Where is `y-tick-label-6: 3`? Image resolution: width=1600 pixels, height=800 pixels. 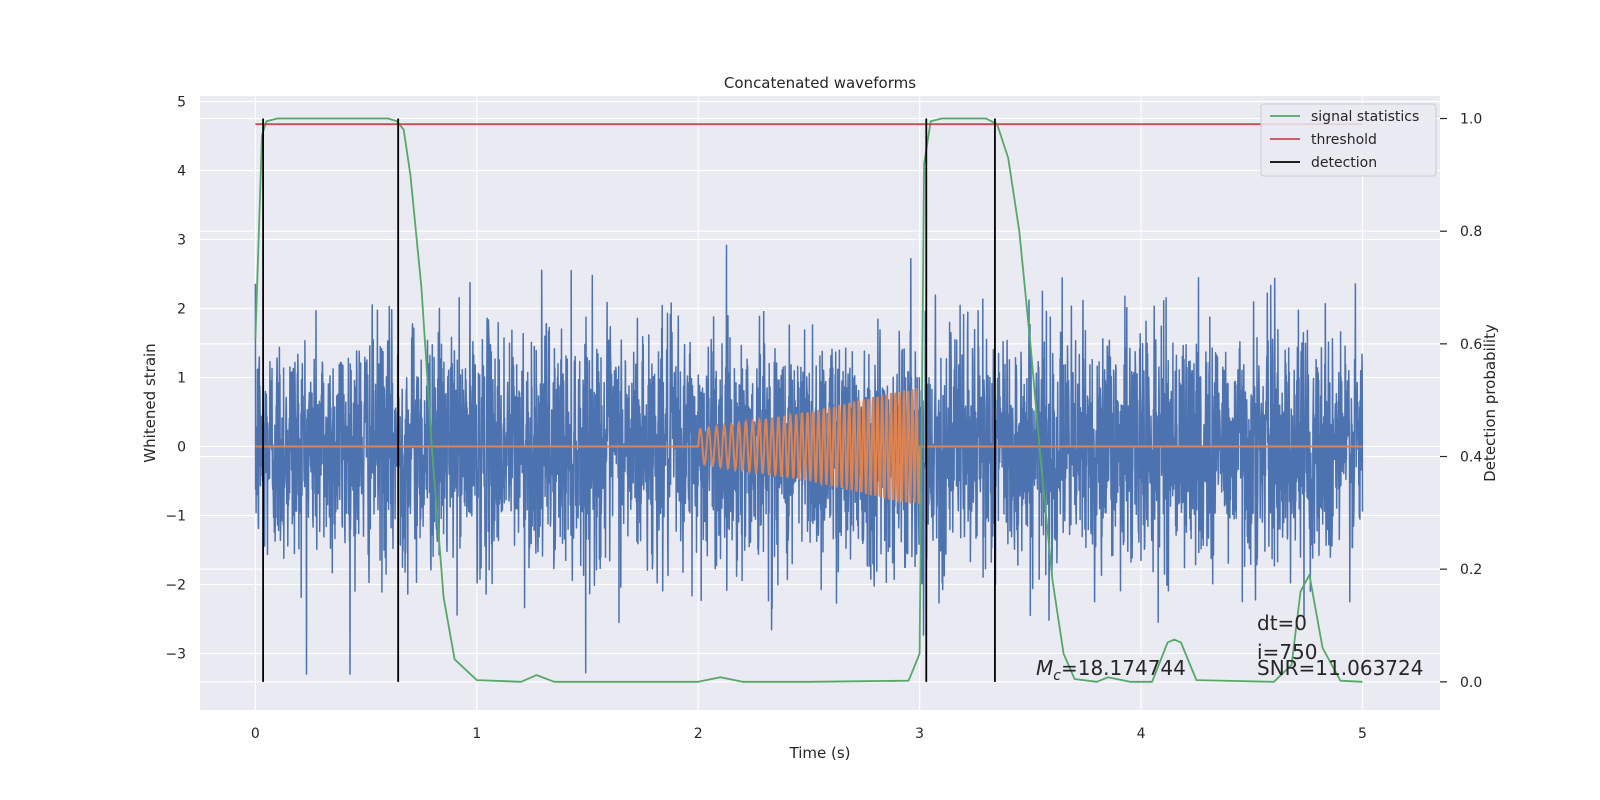 y-tick-label-6: 3 is located at coordinates (181, 240).